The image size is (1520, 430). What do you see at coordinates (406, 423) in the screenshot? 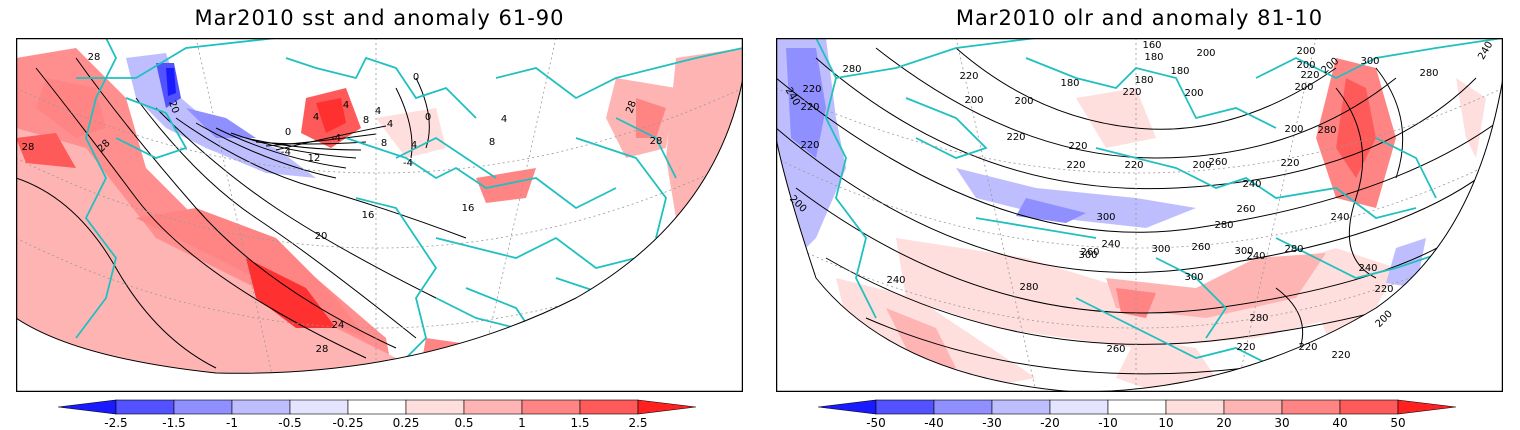
I see `colorbar-tick-label: 0.25` at bounding box center [406, 423].